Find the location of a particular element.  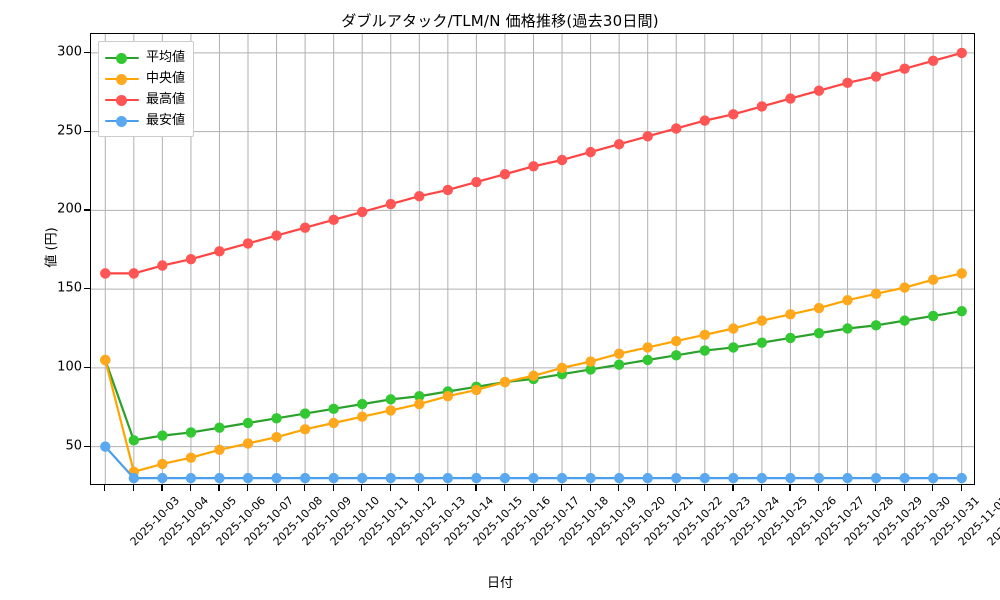

legend-label: 最安値 is located at coordinates (166, 120).